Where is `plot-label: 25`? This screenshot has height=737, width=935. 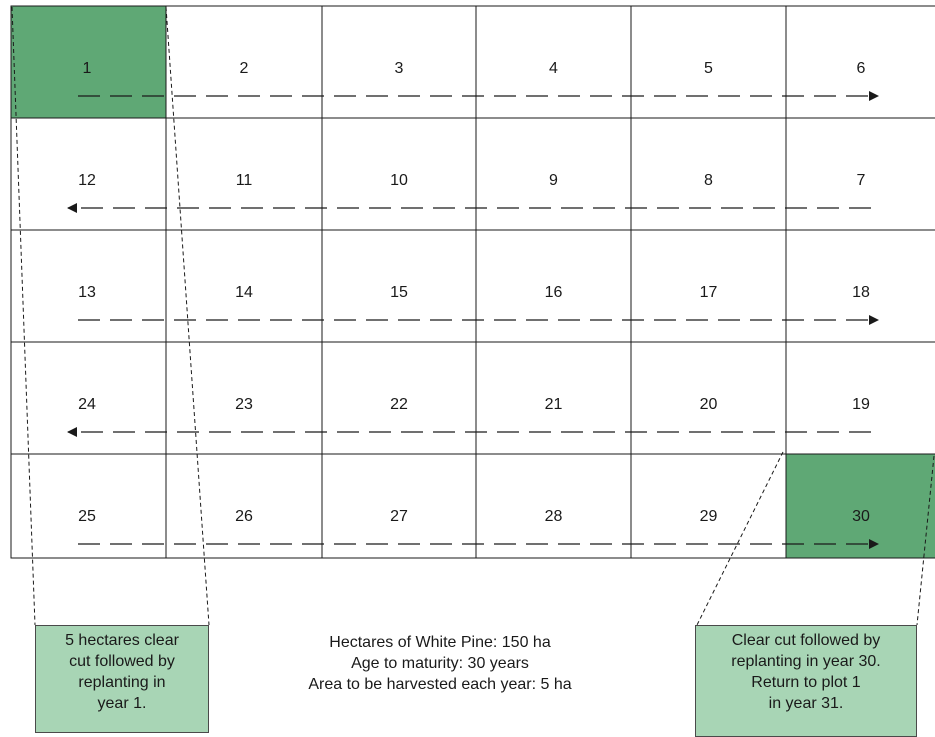
plot-label: 25 is located at coordinates (87, 516).